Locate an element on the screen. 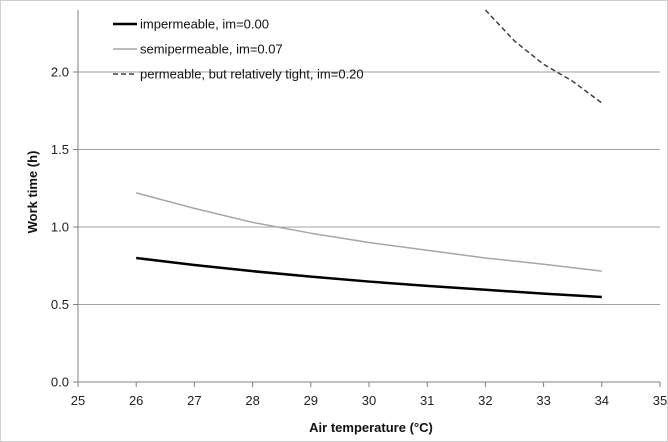 The width and height of the screenshot is (668, 442). x-tick-label: 29 is located at coordinates (311, 400).